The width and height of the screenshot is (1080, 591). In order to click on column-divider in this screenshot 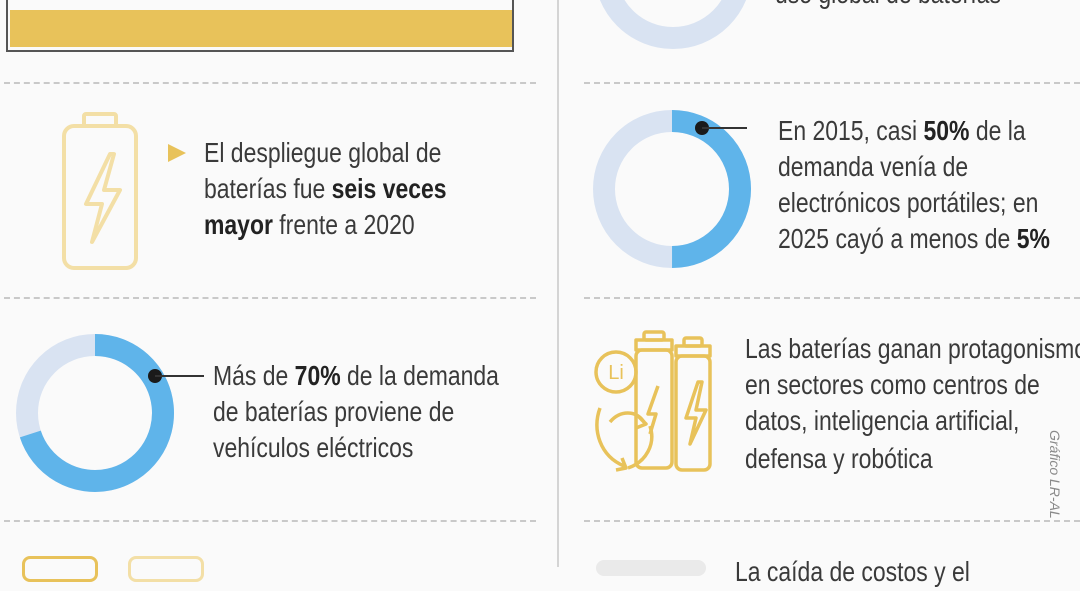, I will do `click(558, 283)`.